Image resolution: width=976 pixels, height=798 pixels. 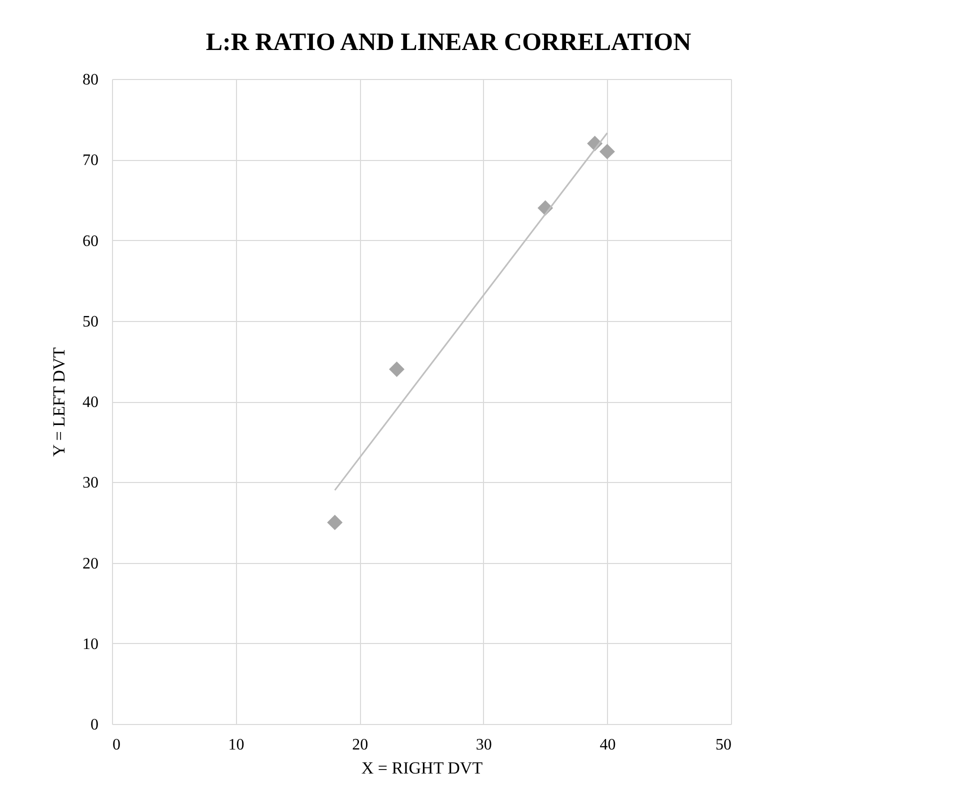 I want to click on x-axis-title: X = RIGHT DVT, so click(x=422, y=768).